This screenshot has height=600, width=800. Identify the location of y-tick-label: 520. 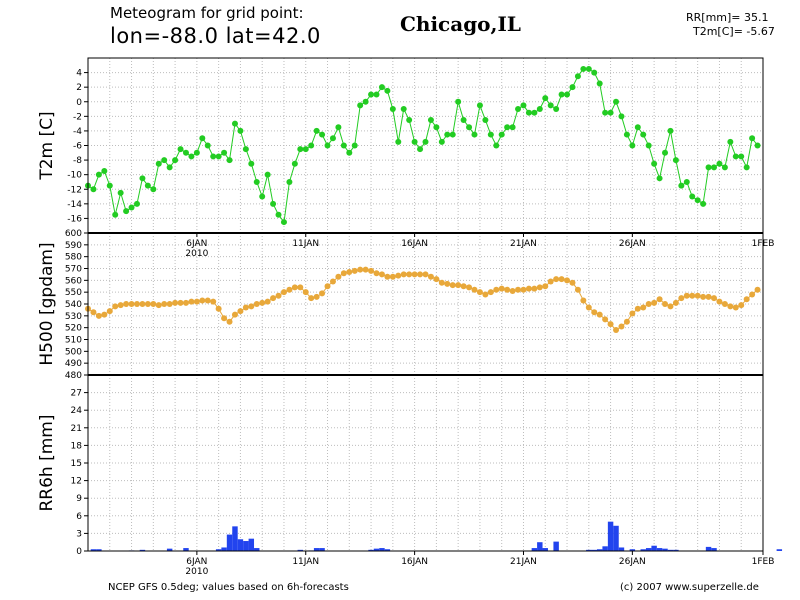
(73, 329).